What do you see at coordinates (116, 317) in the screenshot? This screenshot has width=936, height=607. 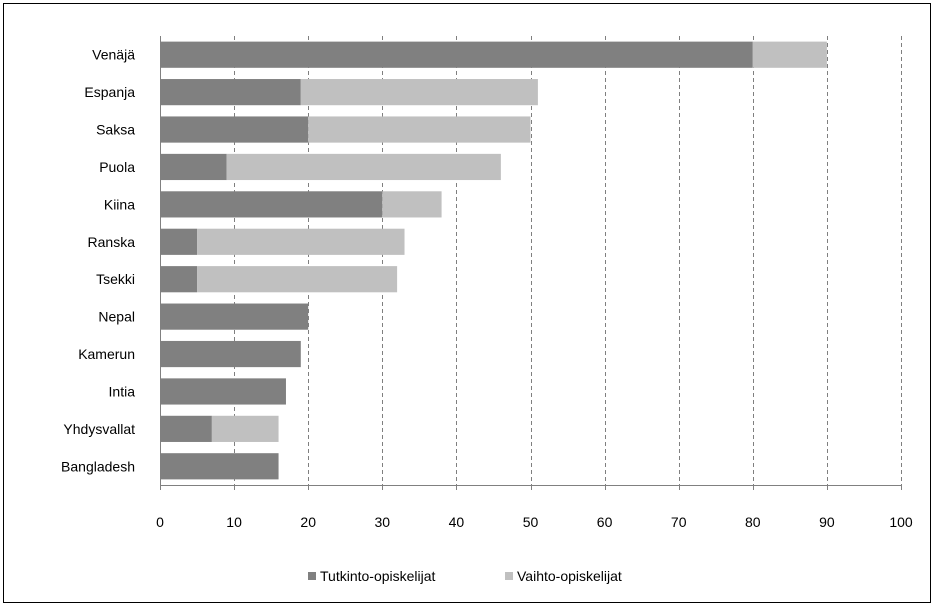 I see `category-label: Nepal` at bounding box center [116, 317].